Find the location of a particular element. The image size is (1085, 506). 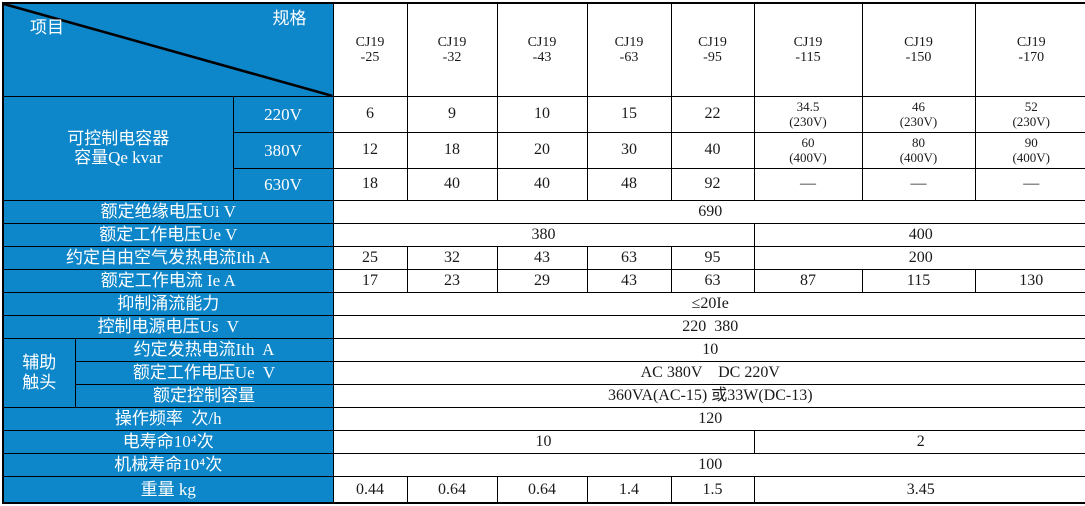

cell-220v-cj19-170: 52 (230V) is located at coordinates (1029, 114).